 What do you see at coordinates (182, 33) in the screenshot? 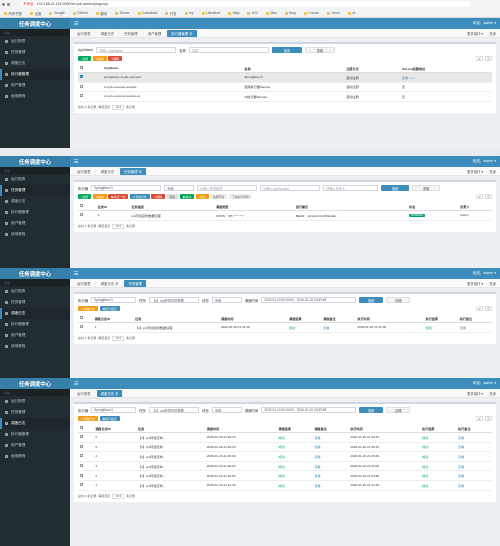
I see `tab-item: 执行器管理 ⊗` at bounding box center [182, 33].